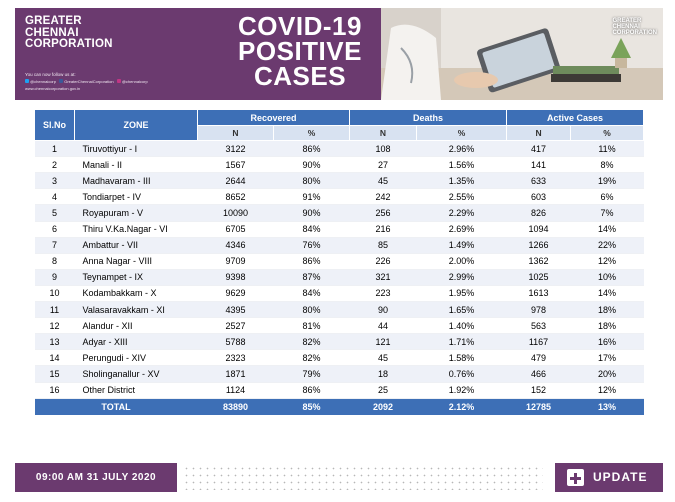  Describe the element at coordinates (61, 81) in the screenshot. I see `facebook-icon` at that location.